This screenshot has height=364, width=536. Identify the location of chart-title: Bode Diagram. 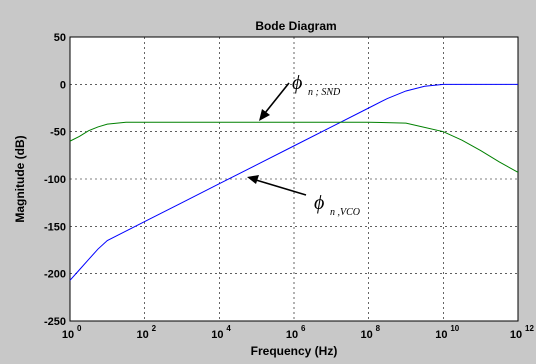
(295, 26).